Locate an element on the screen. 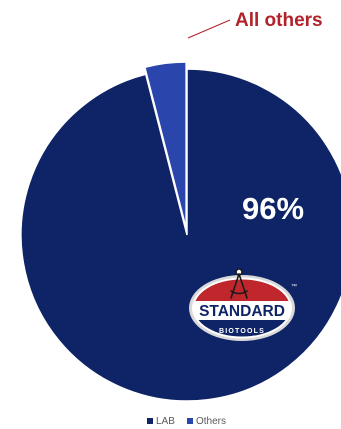  legend-swatch-others is located at coordinates (190, 421).